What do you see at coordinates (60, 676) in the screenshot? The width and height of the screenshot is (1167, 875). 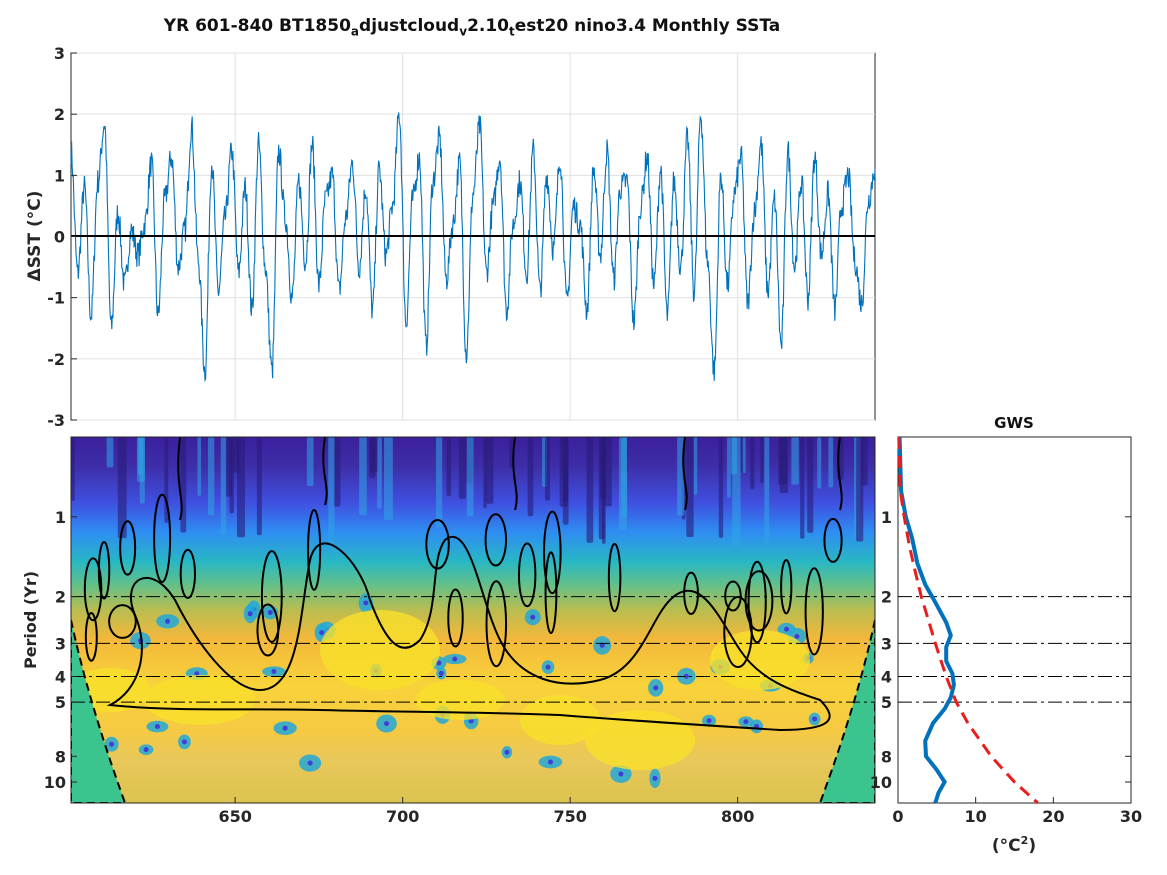 I see `period-tick-label-4: 4` at bounding box center [60, 676].